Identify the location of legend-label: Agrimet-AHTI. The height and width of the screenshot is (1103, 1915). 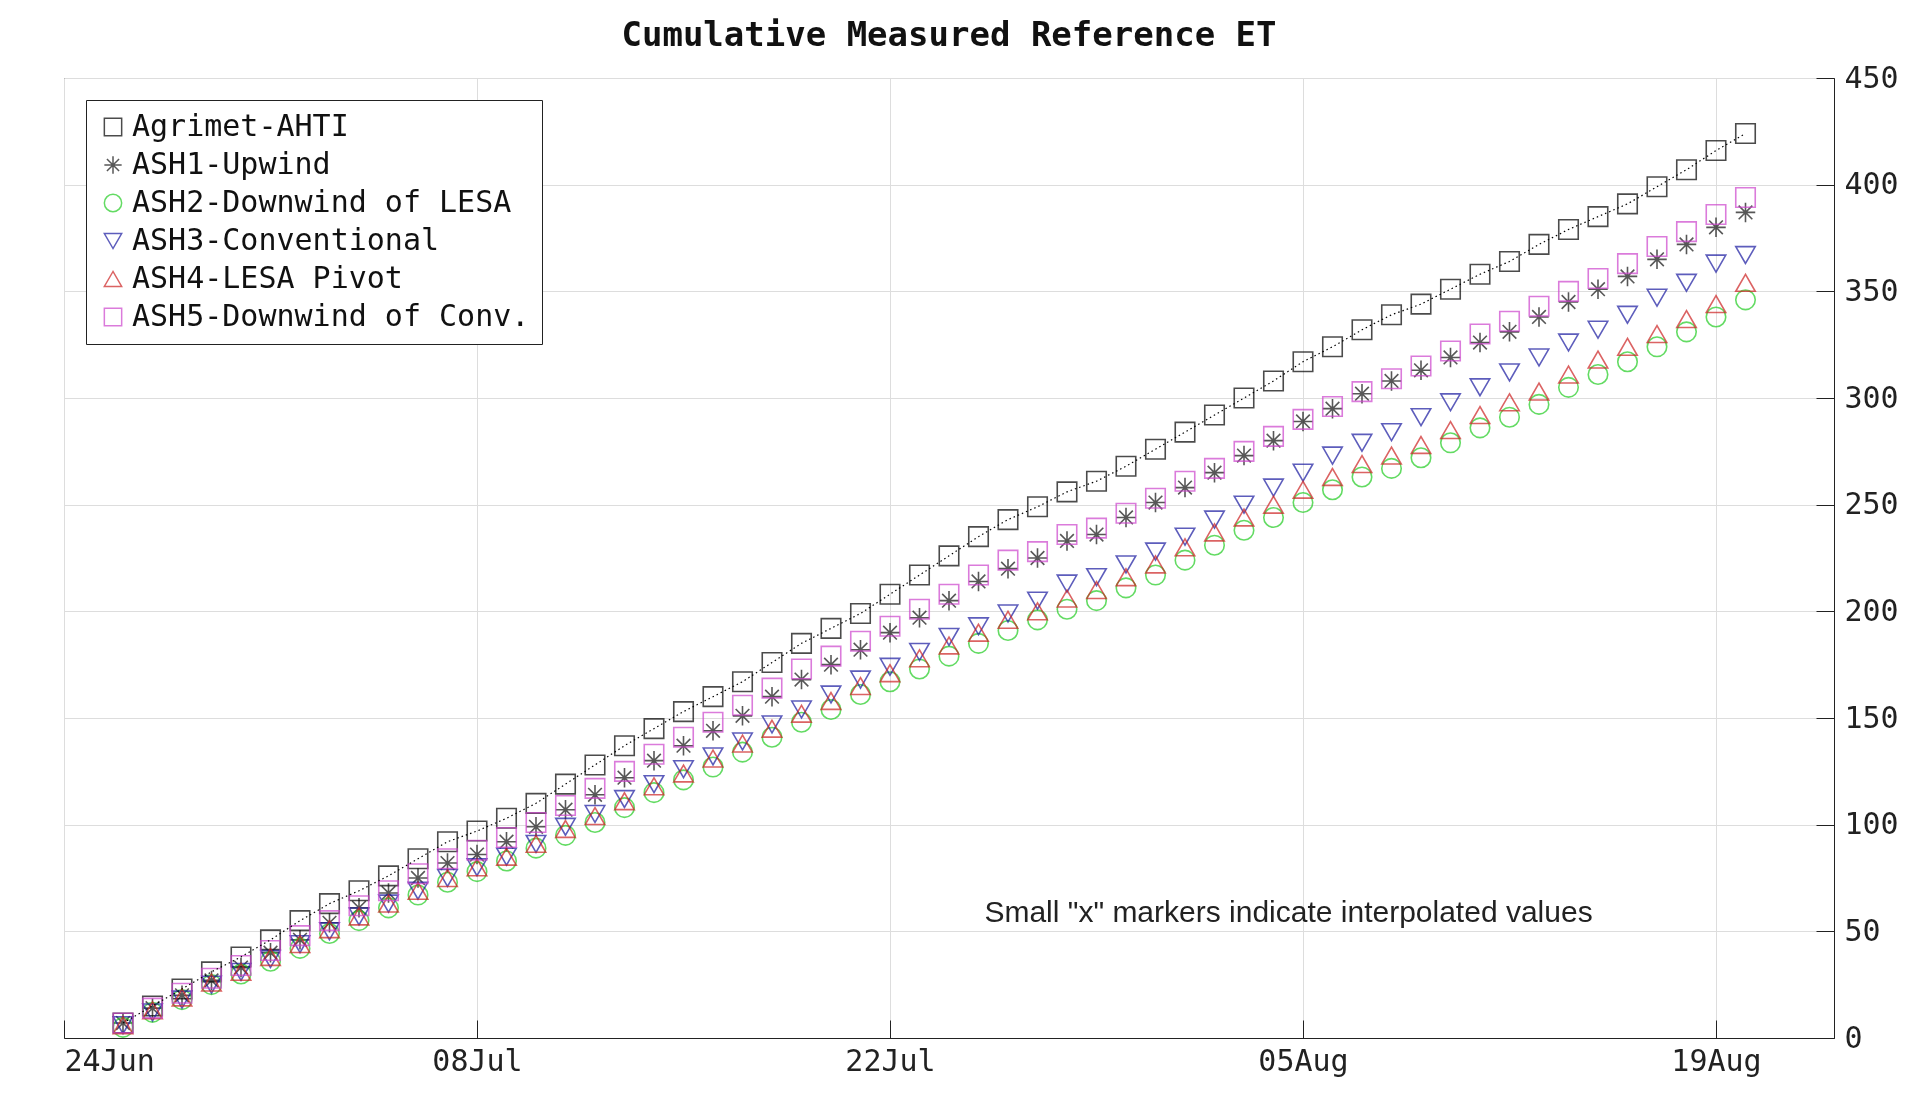
(240, 125).